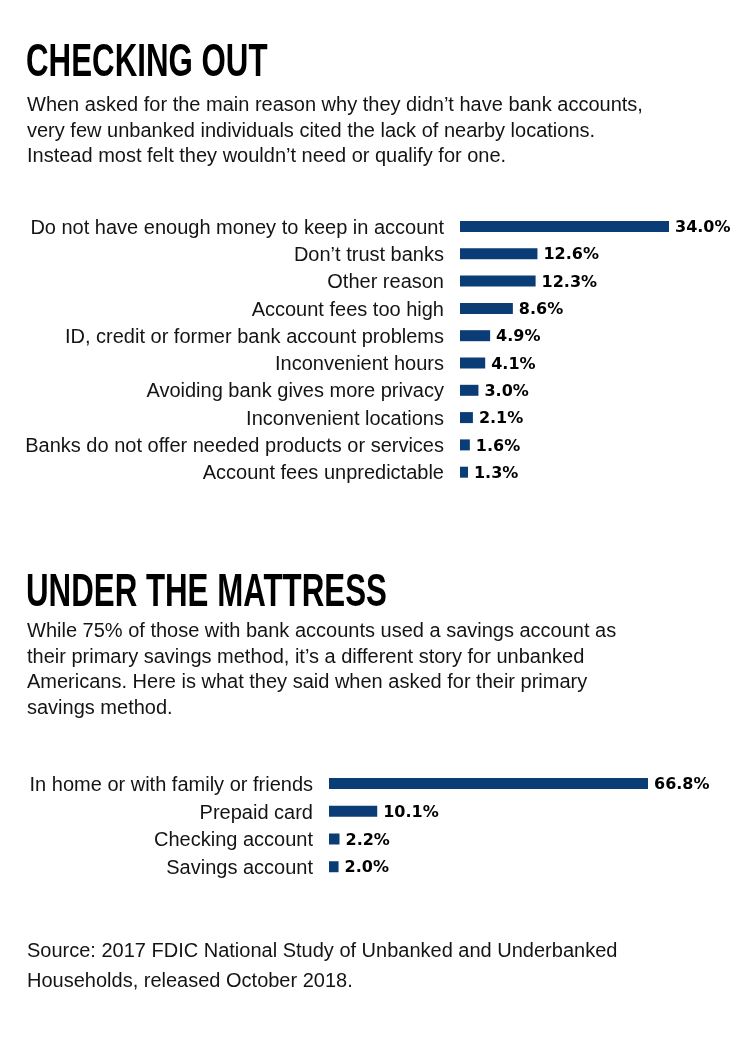 Image resolution: width=750 pixels, height=1040 pixels. What do you see at coordinates (295, 390) in the screenshot?
I see `y-tick-label: Avoiding bank gives more privacy` at bounding box center [295, 390].